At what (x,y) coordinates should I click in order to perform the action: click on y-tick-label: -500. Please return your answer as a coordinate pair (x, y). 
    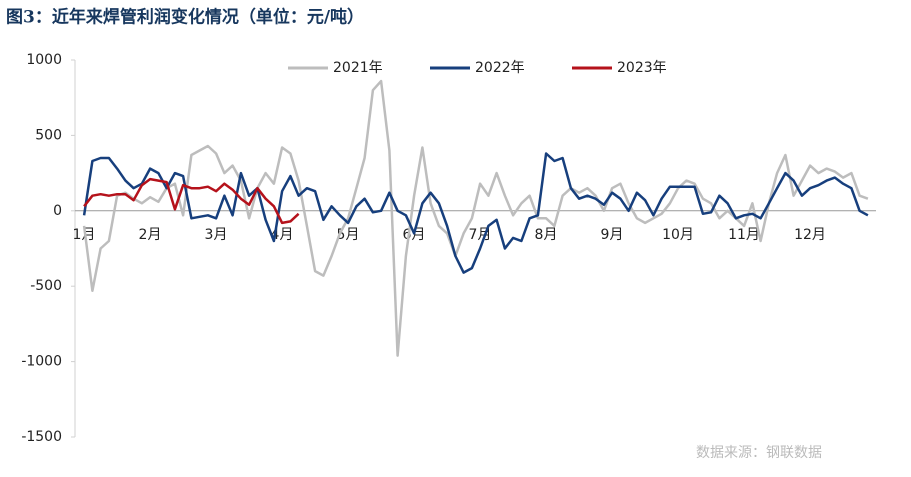
    Looking at the image, I should click on (46, 286).